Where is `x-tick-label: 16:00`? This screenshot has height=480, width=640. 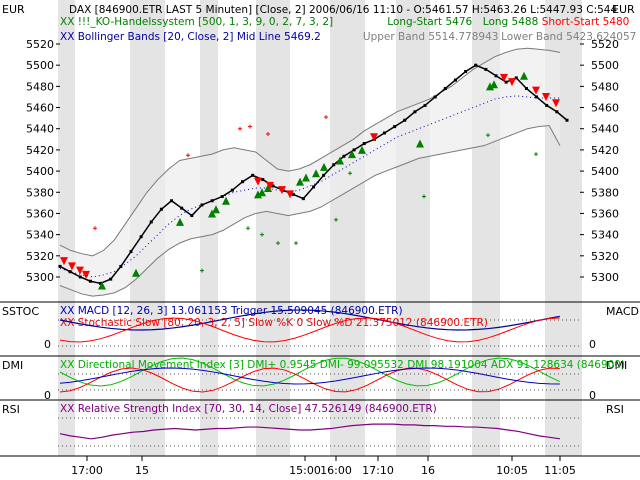 x-tick-label: 16:00 is located at coordinates (336, 470).